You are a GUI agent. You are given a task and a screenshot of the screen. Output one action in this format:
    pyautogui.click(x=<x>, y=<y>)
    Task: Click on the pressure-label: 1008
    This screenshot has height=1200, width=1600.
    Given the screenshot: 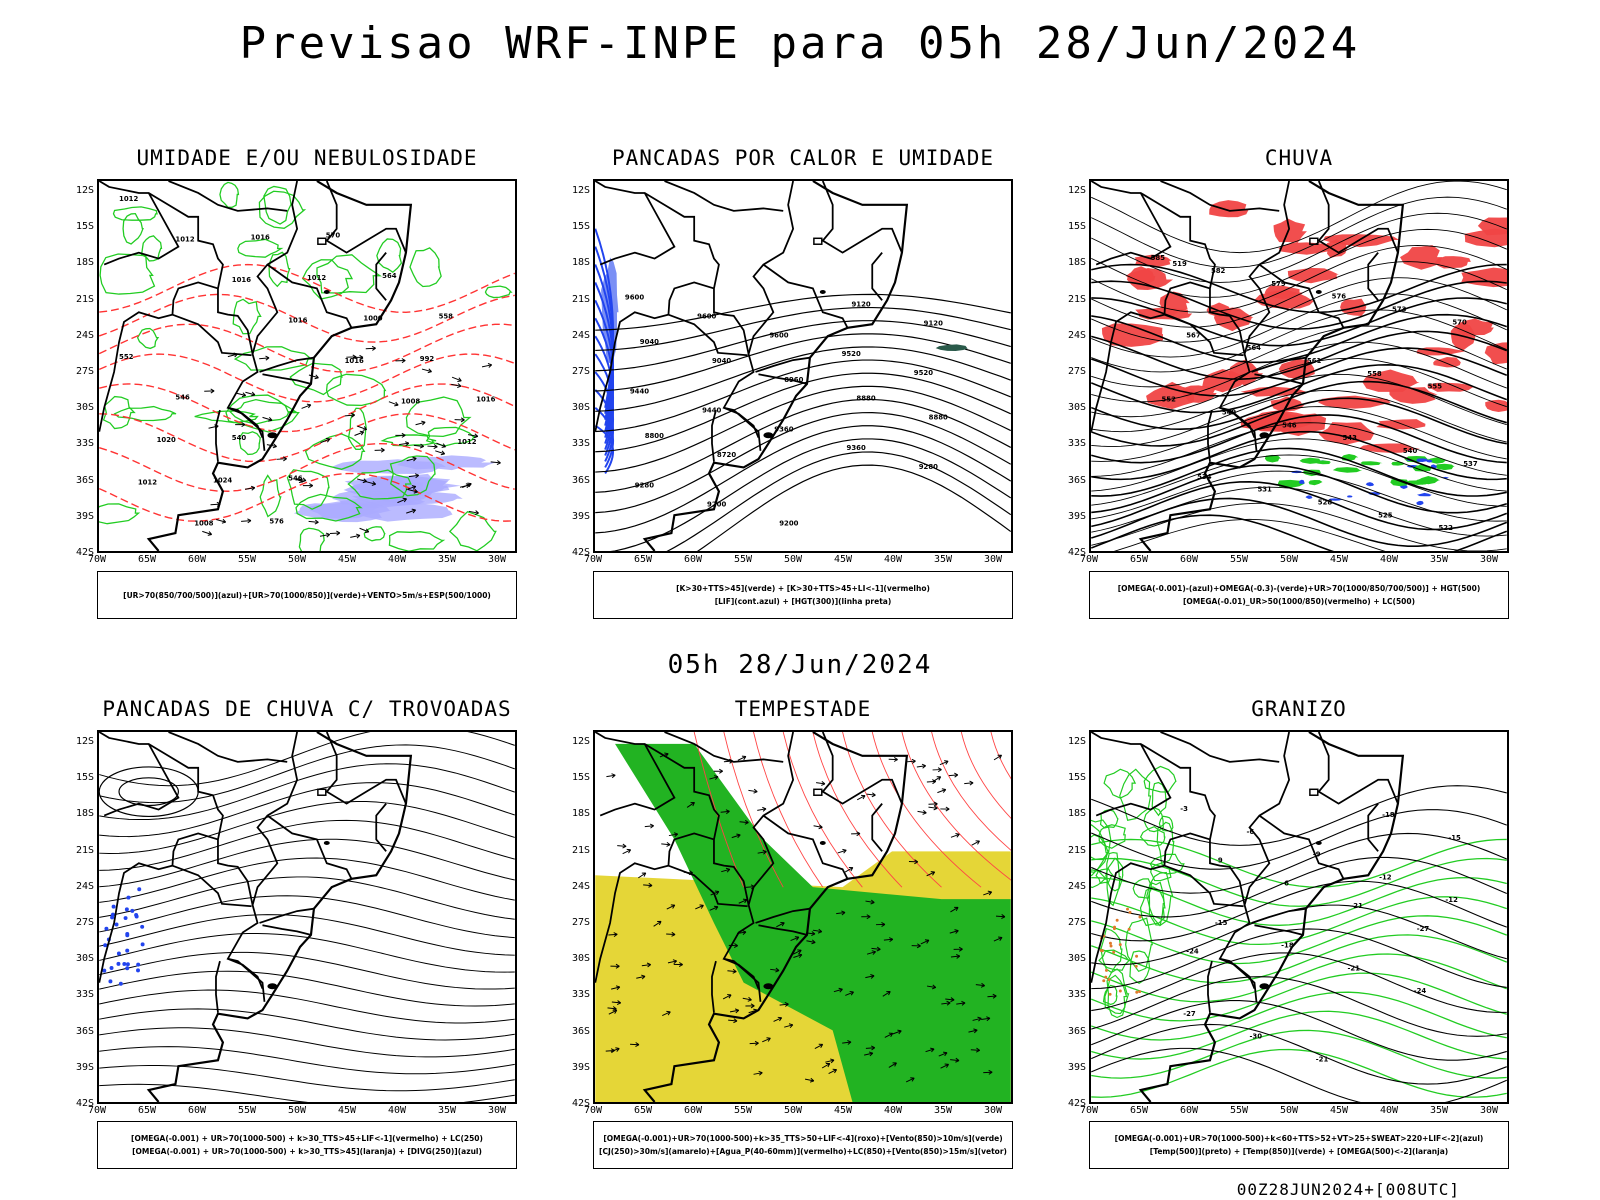 What is the action you would take?
    pyautogui.click(x=203, y=523)
    